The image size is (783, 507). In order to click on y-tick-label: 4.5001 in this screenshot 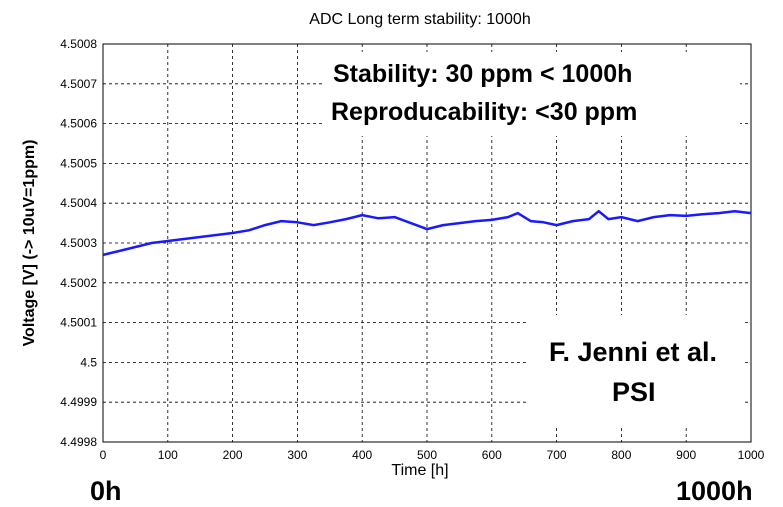, I will do `click(78, 323)`.